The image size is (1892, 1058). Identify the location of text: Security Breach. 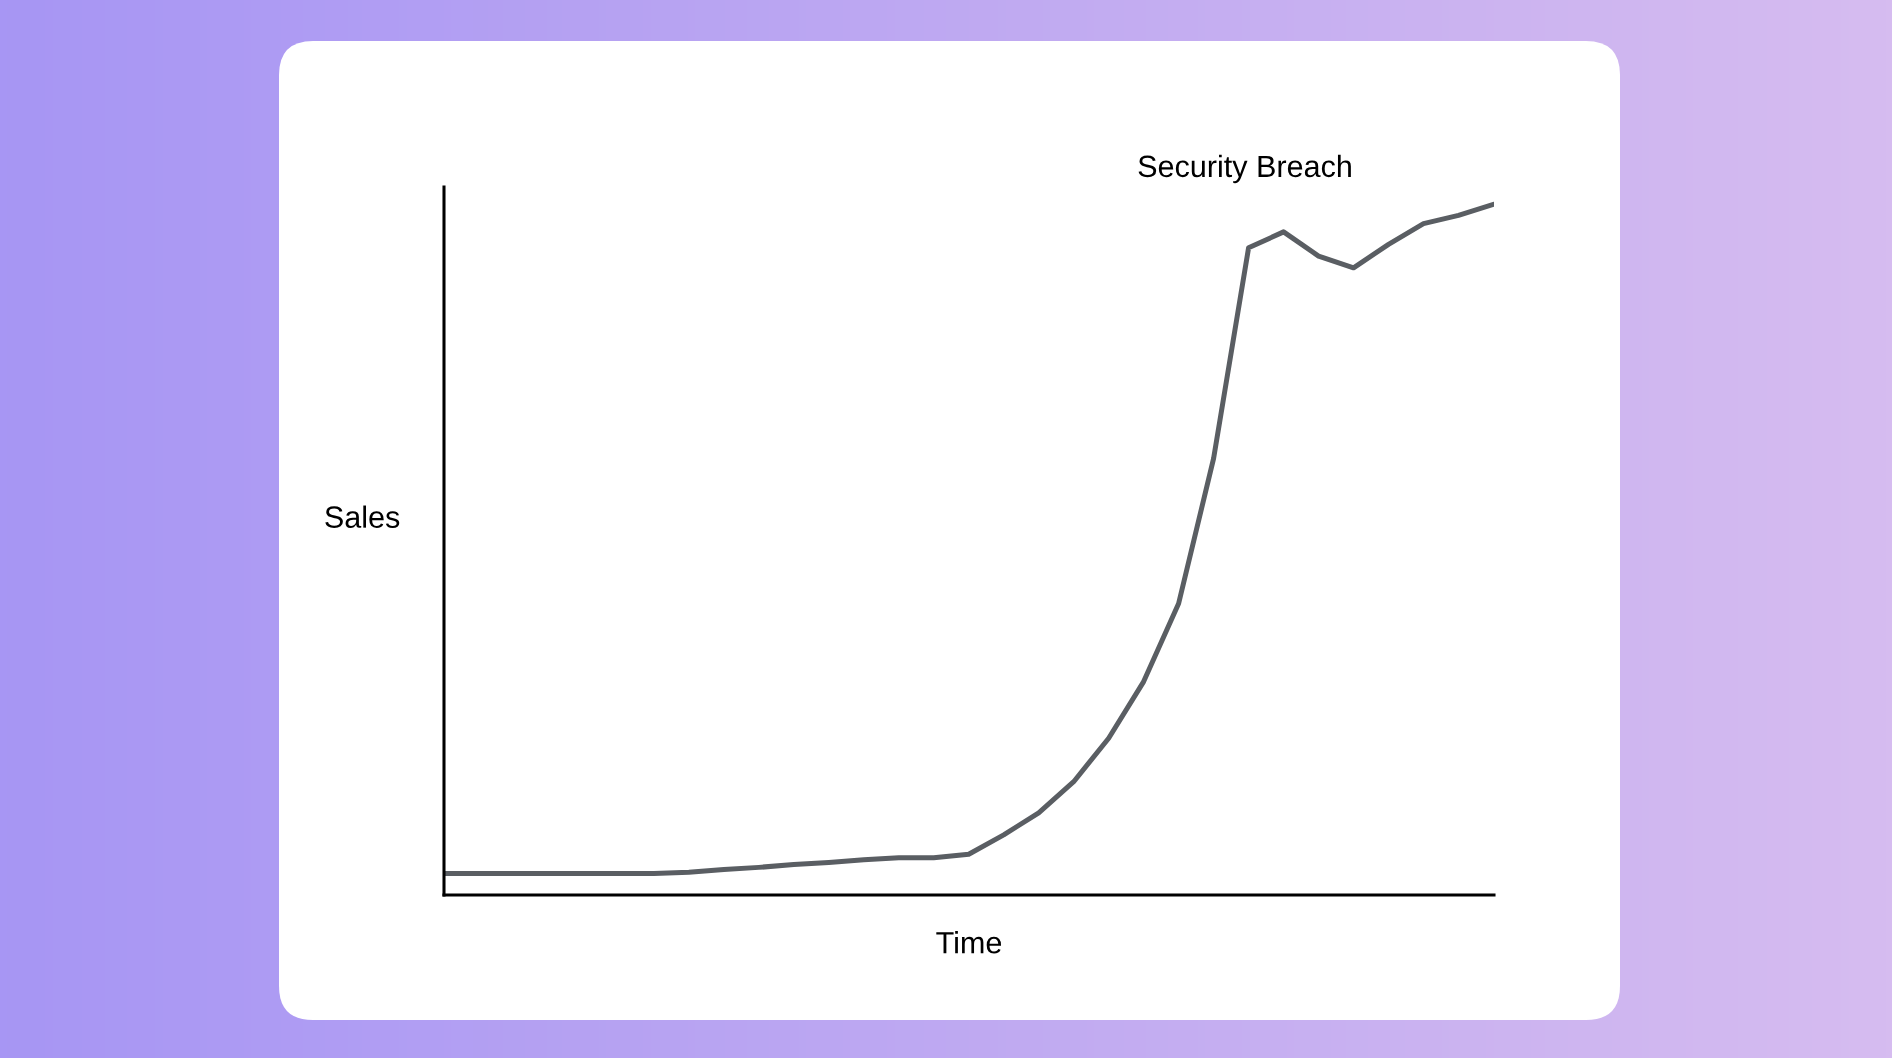
(1244, 169).